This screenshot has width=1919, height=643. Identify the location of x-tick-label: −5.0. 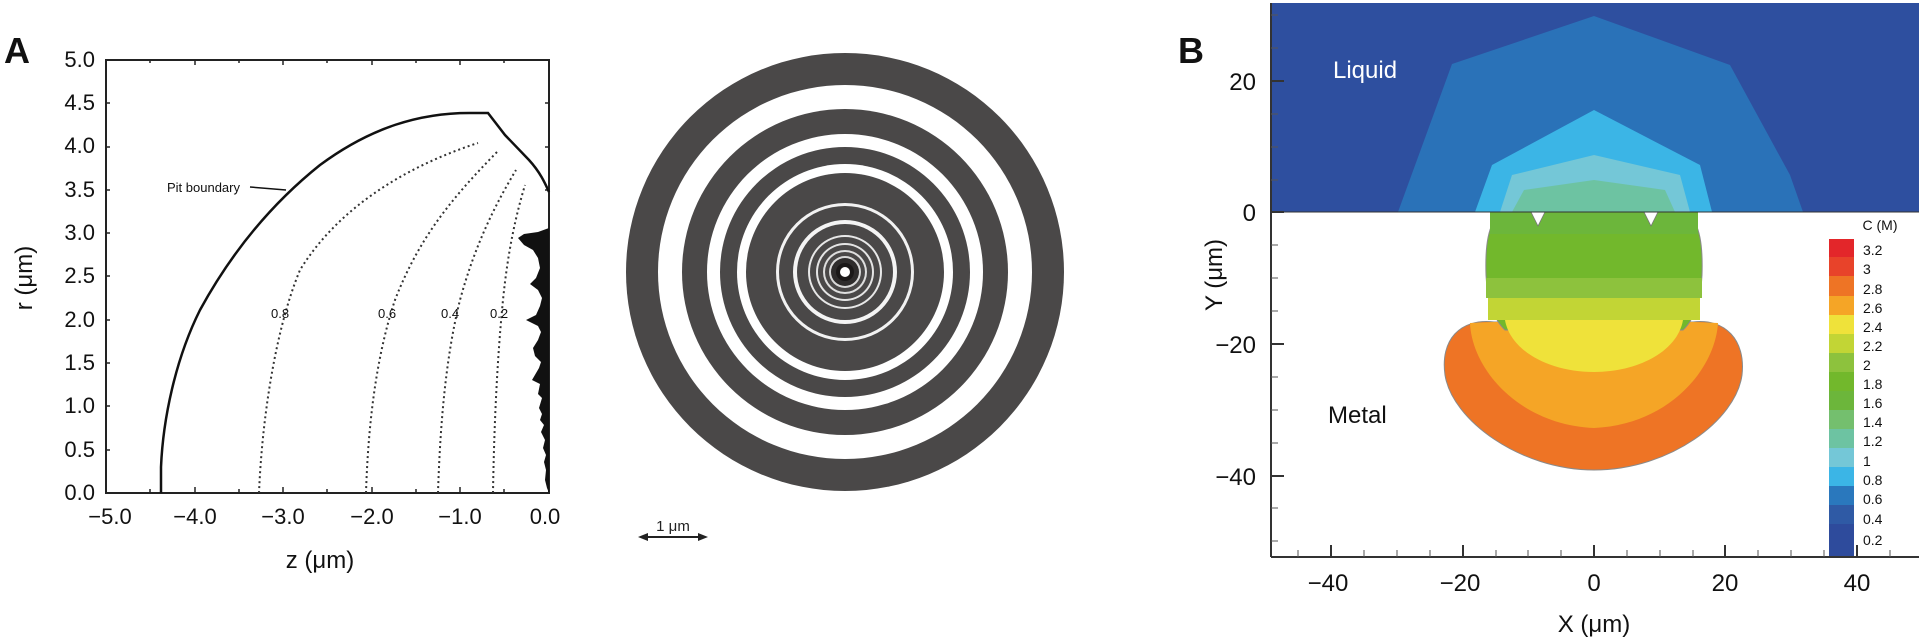
(109, 516).